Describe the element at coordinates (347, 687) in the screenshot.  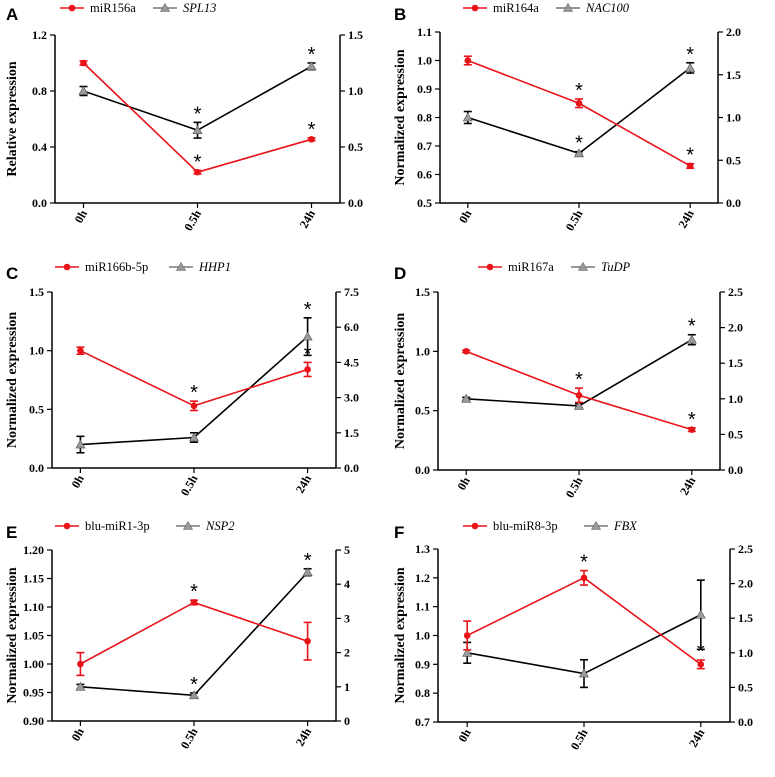
I see `right-tick-label: 1` at that location.